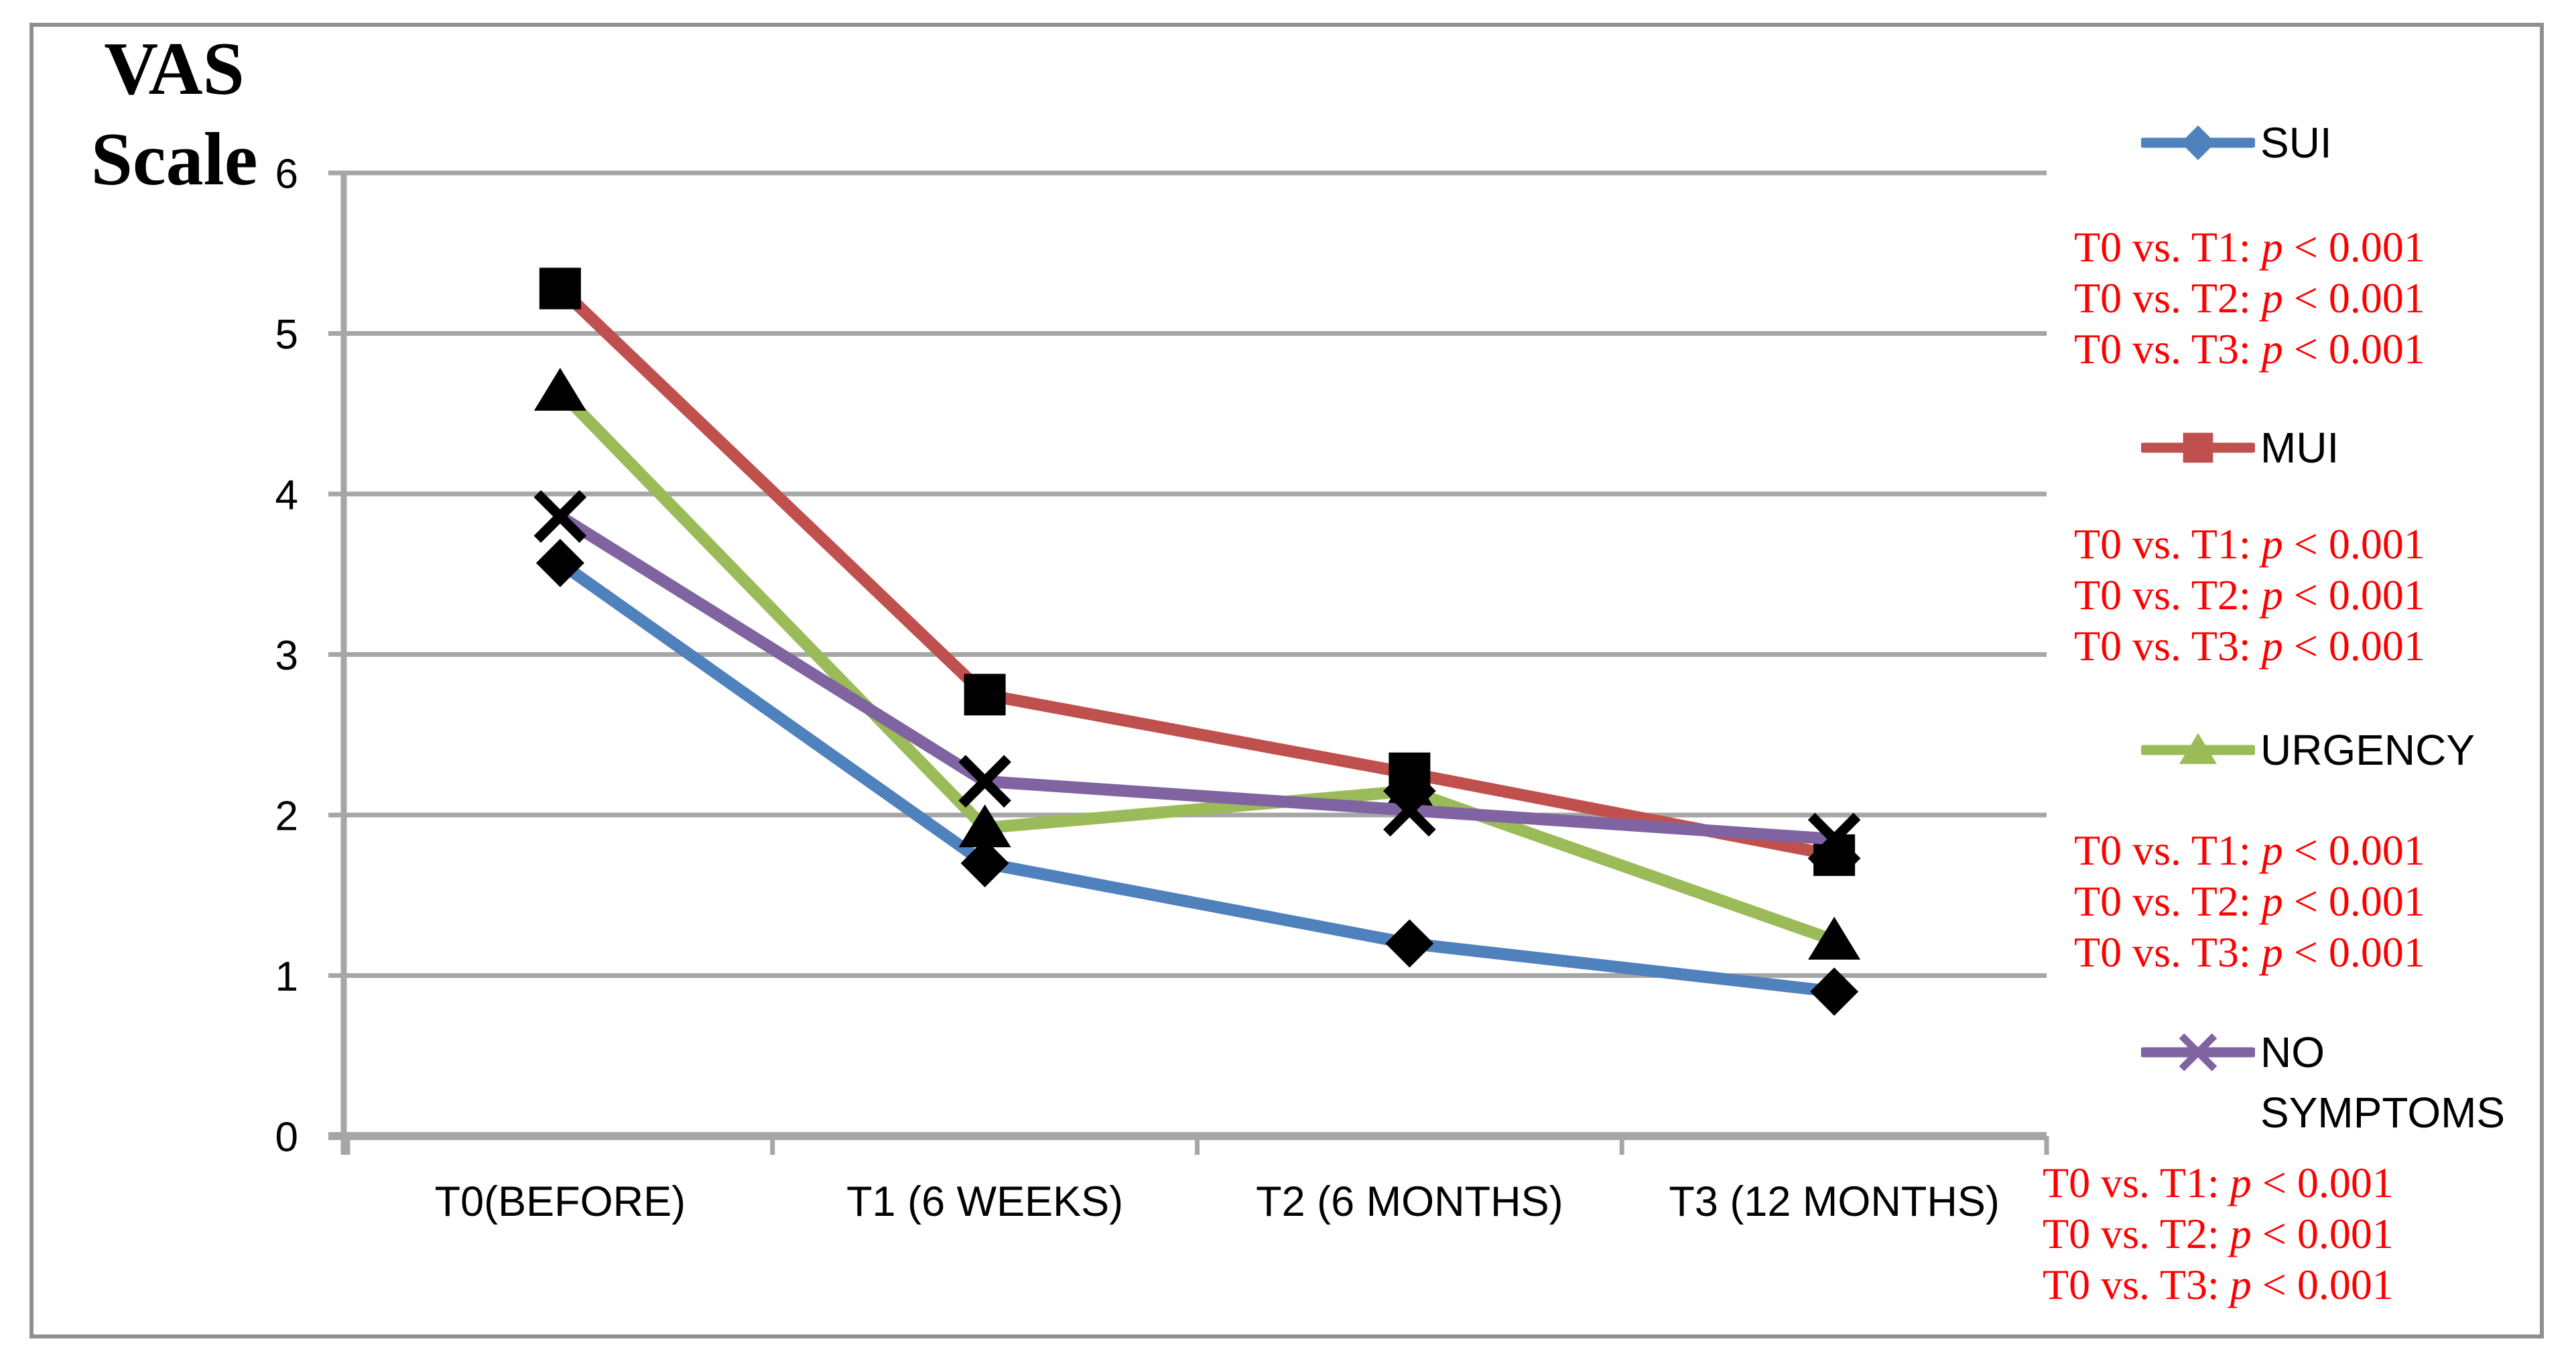  I want to click on legend-label-mui: MUI, so click(2299, 448).